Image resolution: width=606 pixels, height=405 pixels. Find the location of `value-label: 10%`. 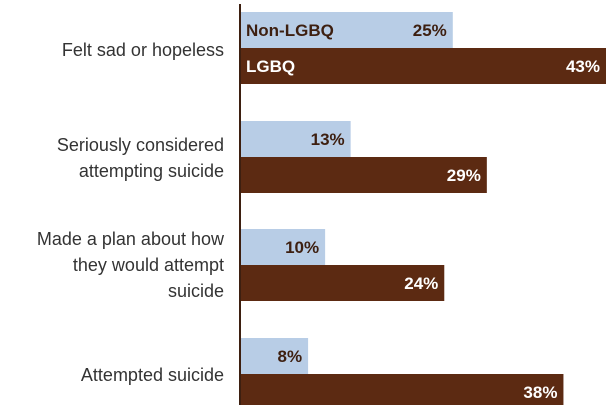

value-label: 10% is located at coordinates (302, 247).